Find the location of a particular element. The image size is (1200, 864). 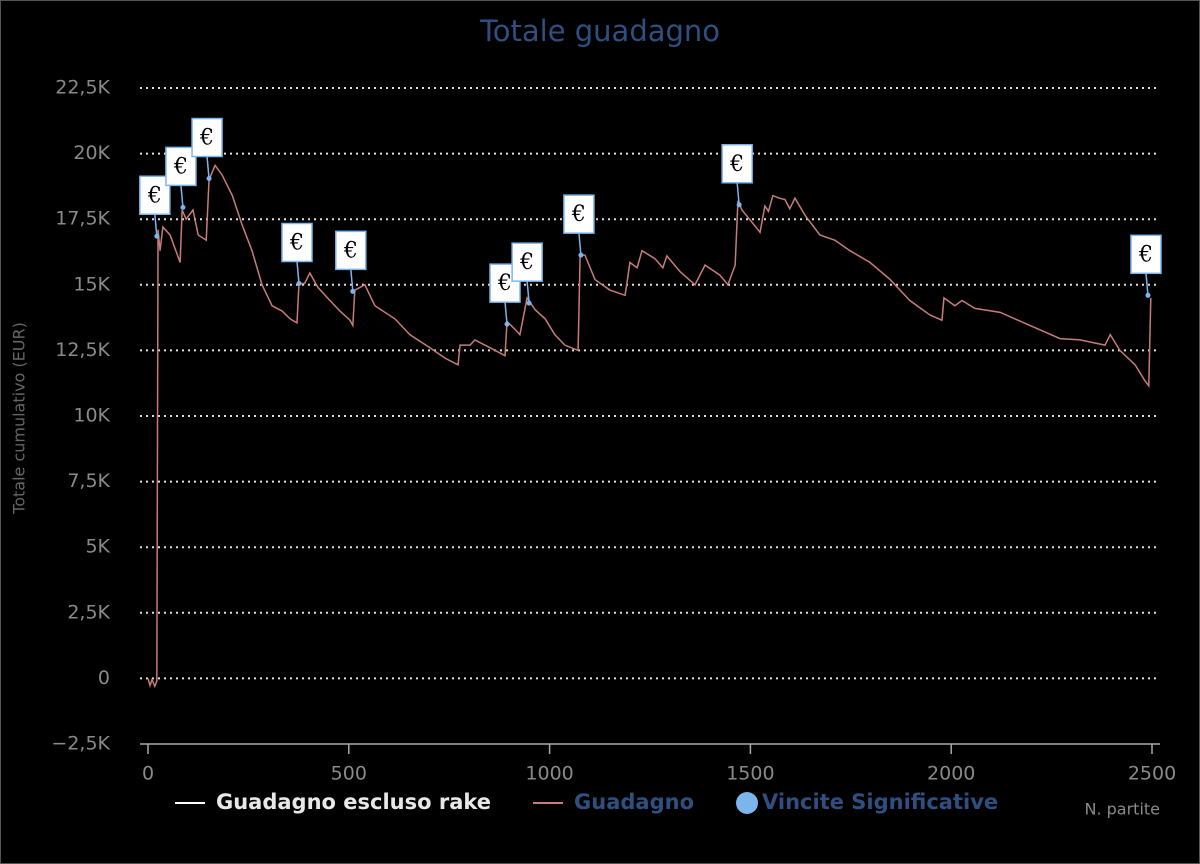

y-tick-label: 7,5K is located at coordinates (88, 481).